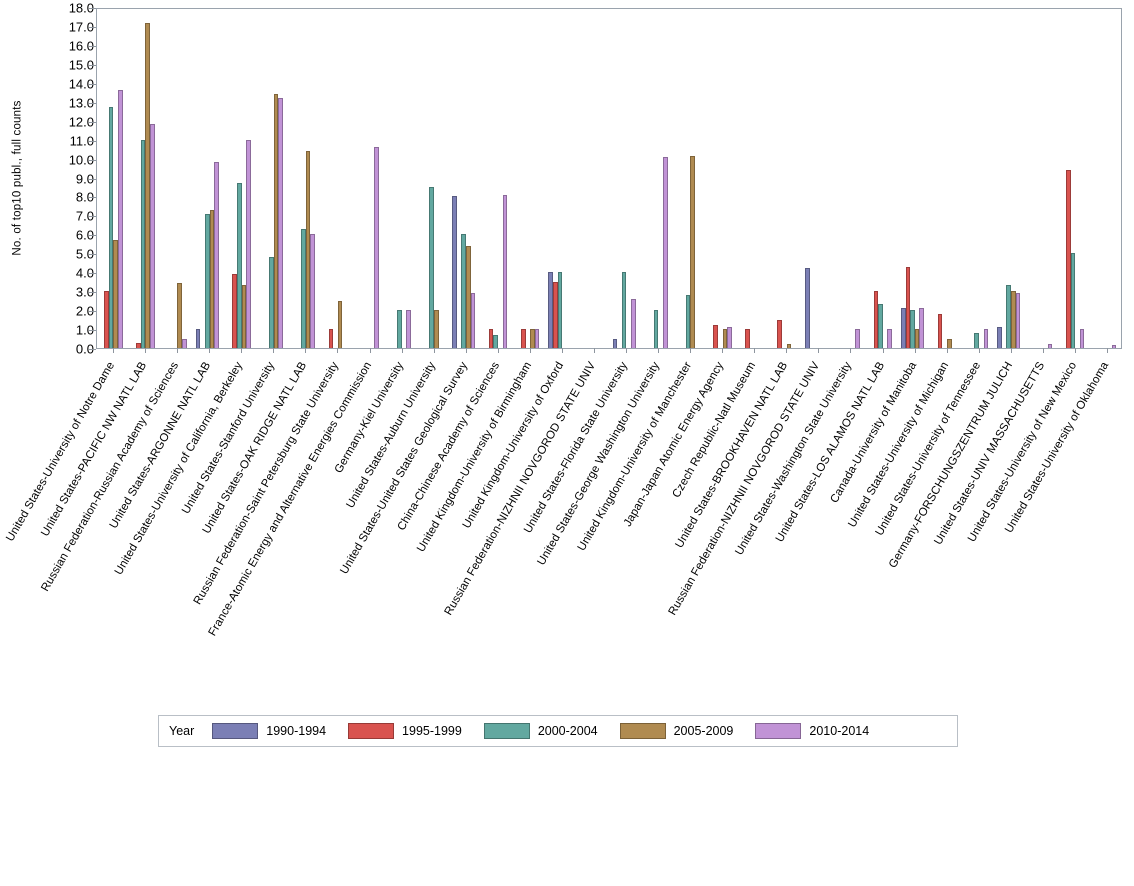 The height and width of the screenshot is (886, 1134). Describe the element at coordinates (703, 731) in the screenshot. I see `legend-label: 2005-2009` at that location.